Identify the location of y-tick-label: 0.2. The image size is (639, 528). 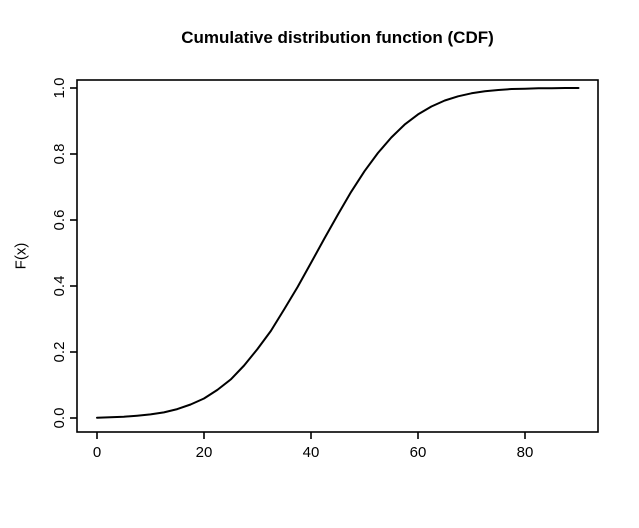
(59, 352).